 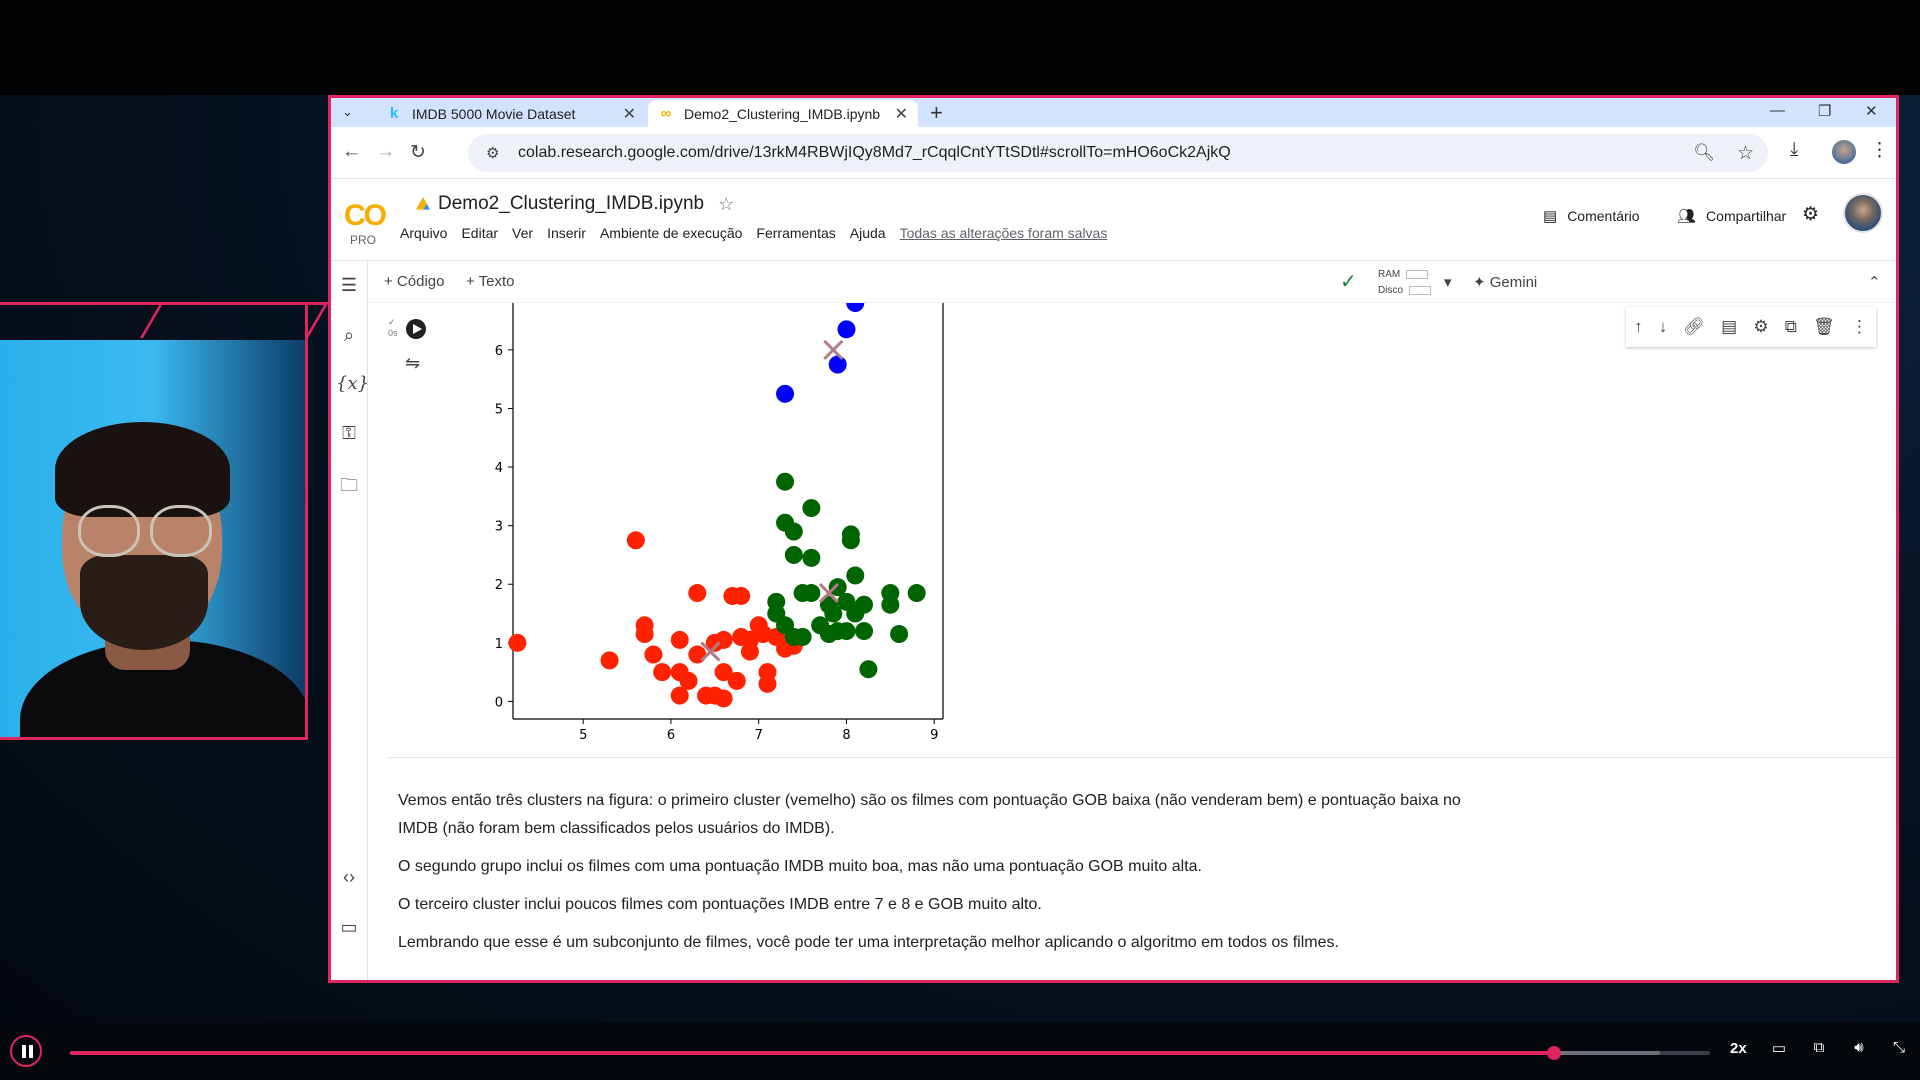 What do you see at coordinates (424, 233) in the screenshot?
I see `menu-arquivo: Arquivo` at bounding box center [424, 233].